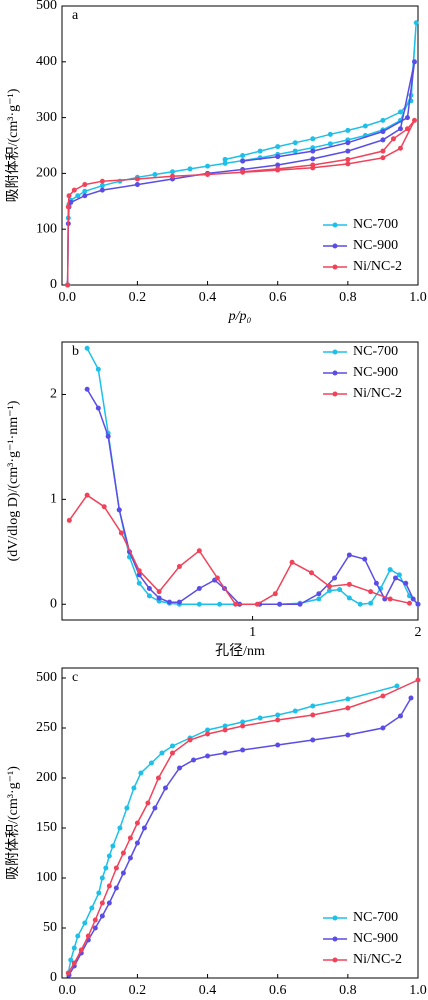  I want to click on y-tick-label: 2, so click(53, 394).